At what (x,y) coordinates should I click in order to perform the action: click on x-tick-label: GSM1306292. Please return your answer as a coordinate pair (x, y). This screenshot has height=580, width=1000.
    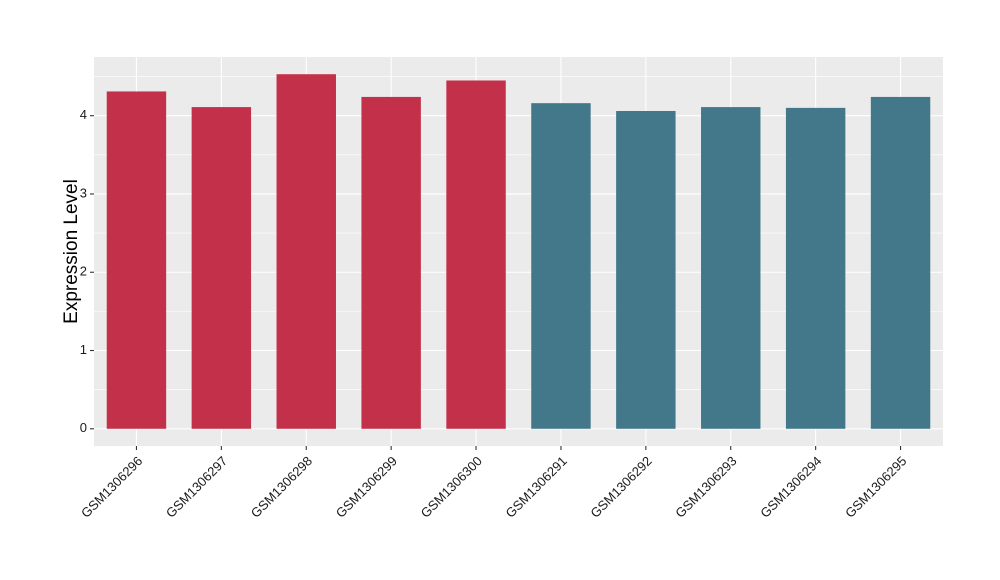
    Looking at the image, I should click on (620, 486).